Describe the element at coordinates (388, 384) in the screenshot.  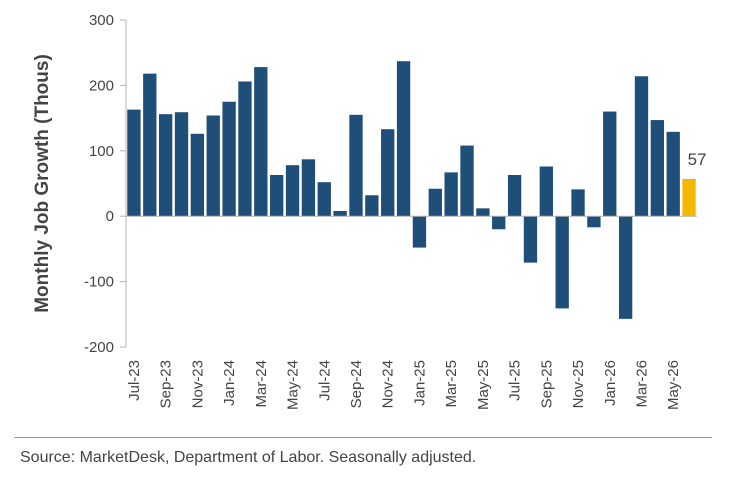
I see `x-tick-label: Nov-24` at that location.